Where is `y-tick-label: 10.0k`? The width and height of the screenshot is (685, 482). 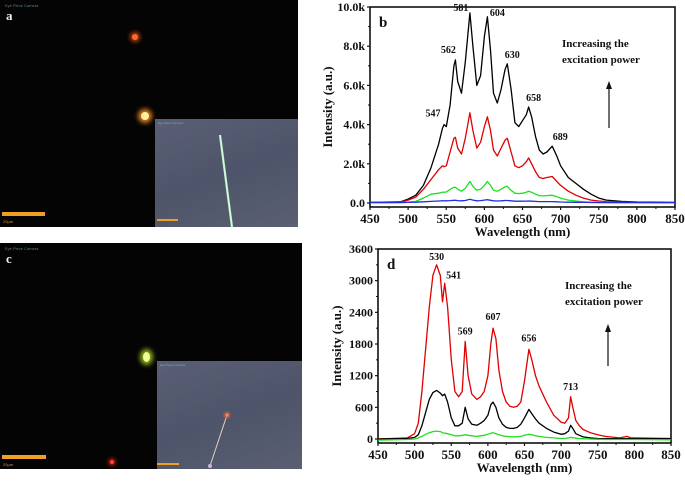 y-tick-label: 10.0k is located at coordinates (351, 7).